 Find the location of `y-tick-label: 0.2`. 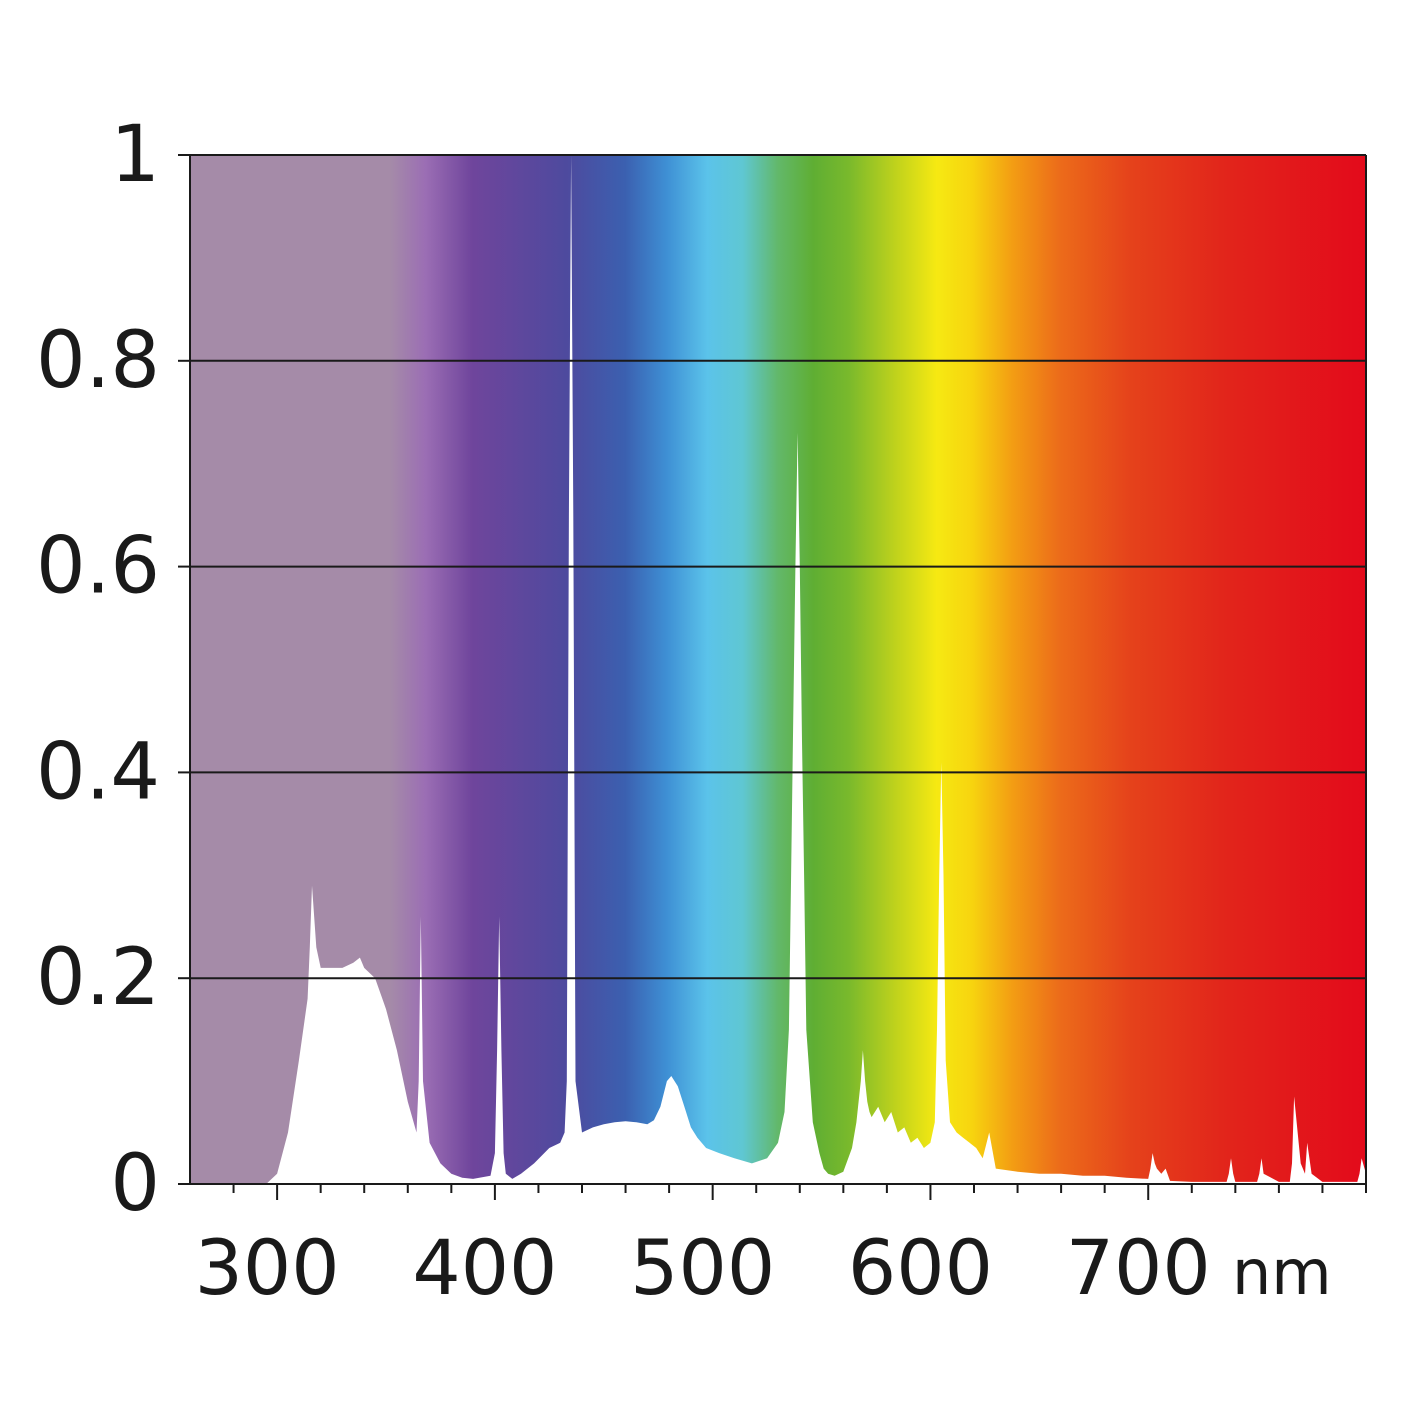

y-tick-label: 0.2 is located at coordinates (98, 978).